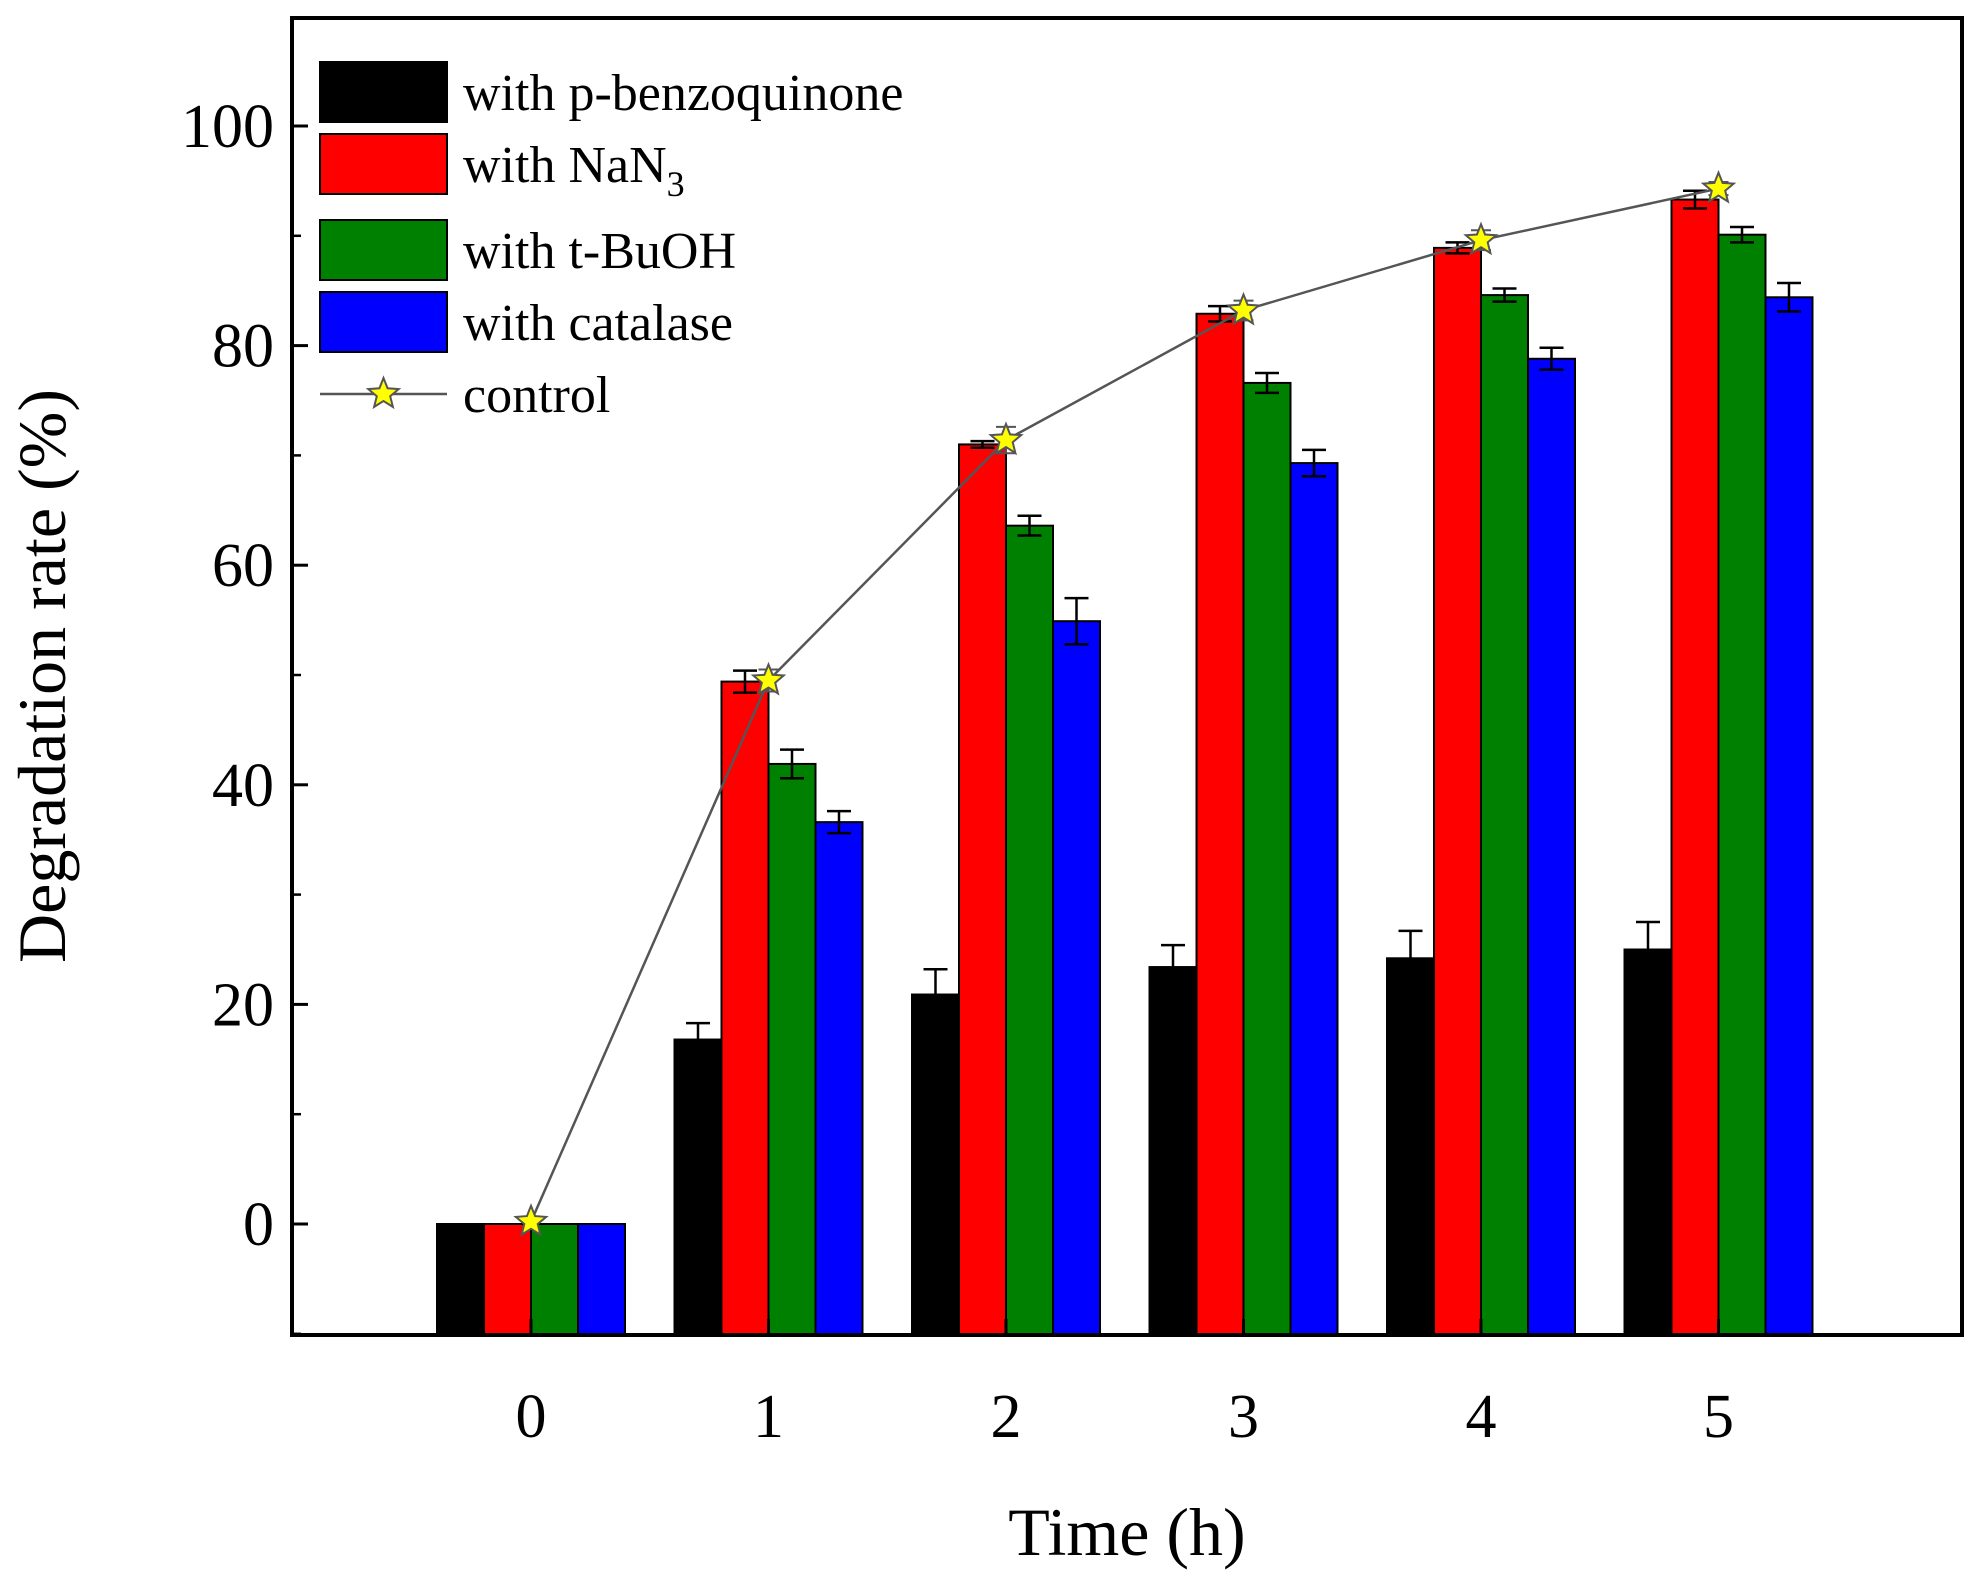 This screenshot has width=1971, height=1582. I want to click on y-tick-label: 60, so click(243, 566).